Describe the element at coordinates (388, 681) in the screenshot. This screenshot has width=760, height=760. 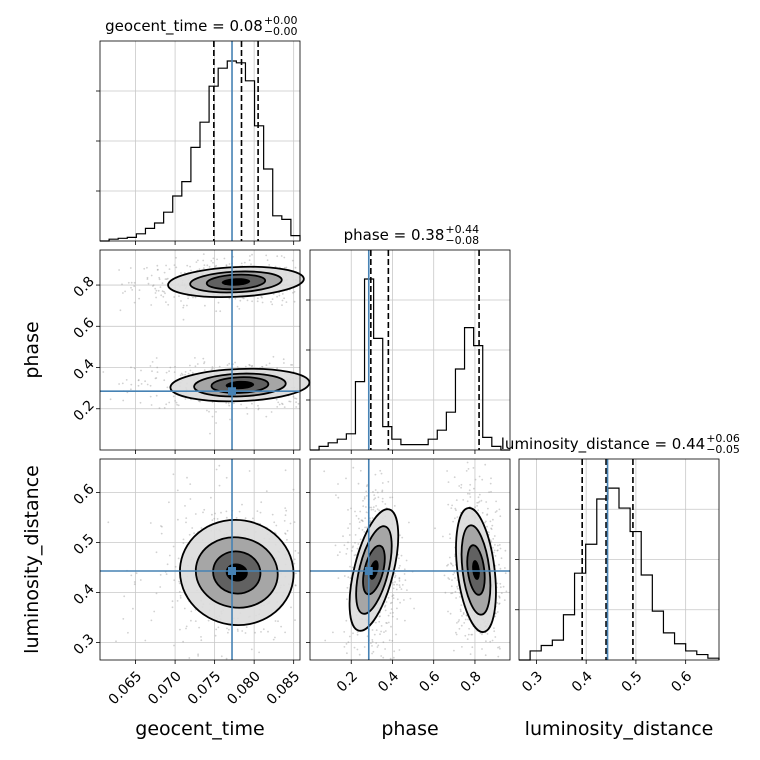
I see `x-tick-label: 0.4` at that location.